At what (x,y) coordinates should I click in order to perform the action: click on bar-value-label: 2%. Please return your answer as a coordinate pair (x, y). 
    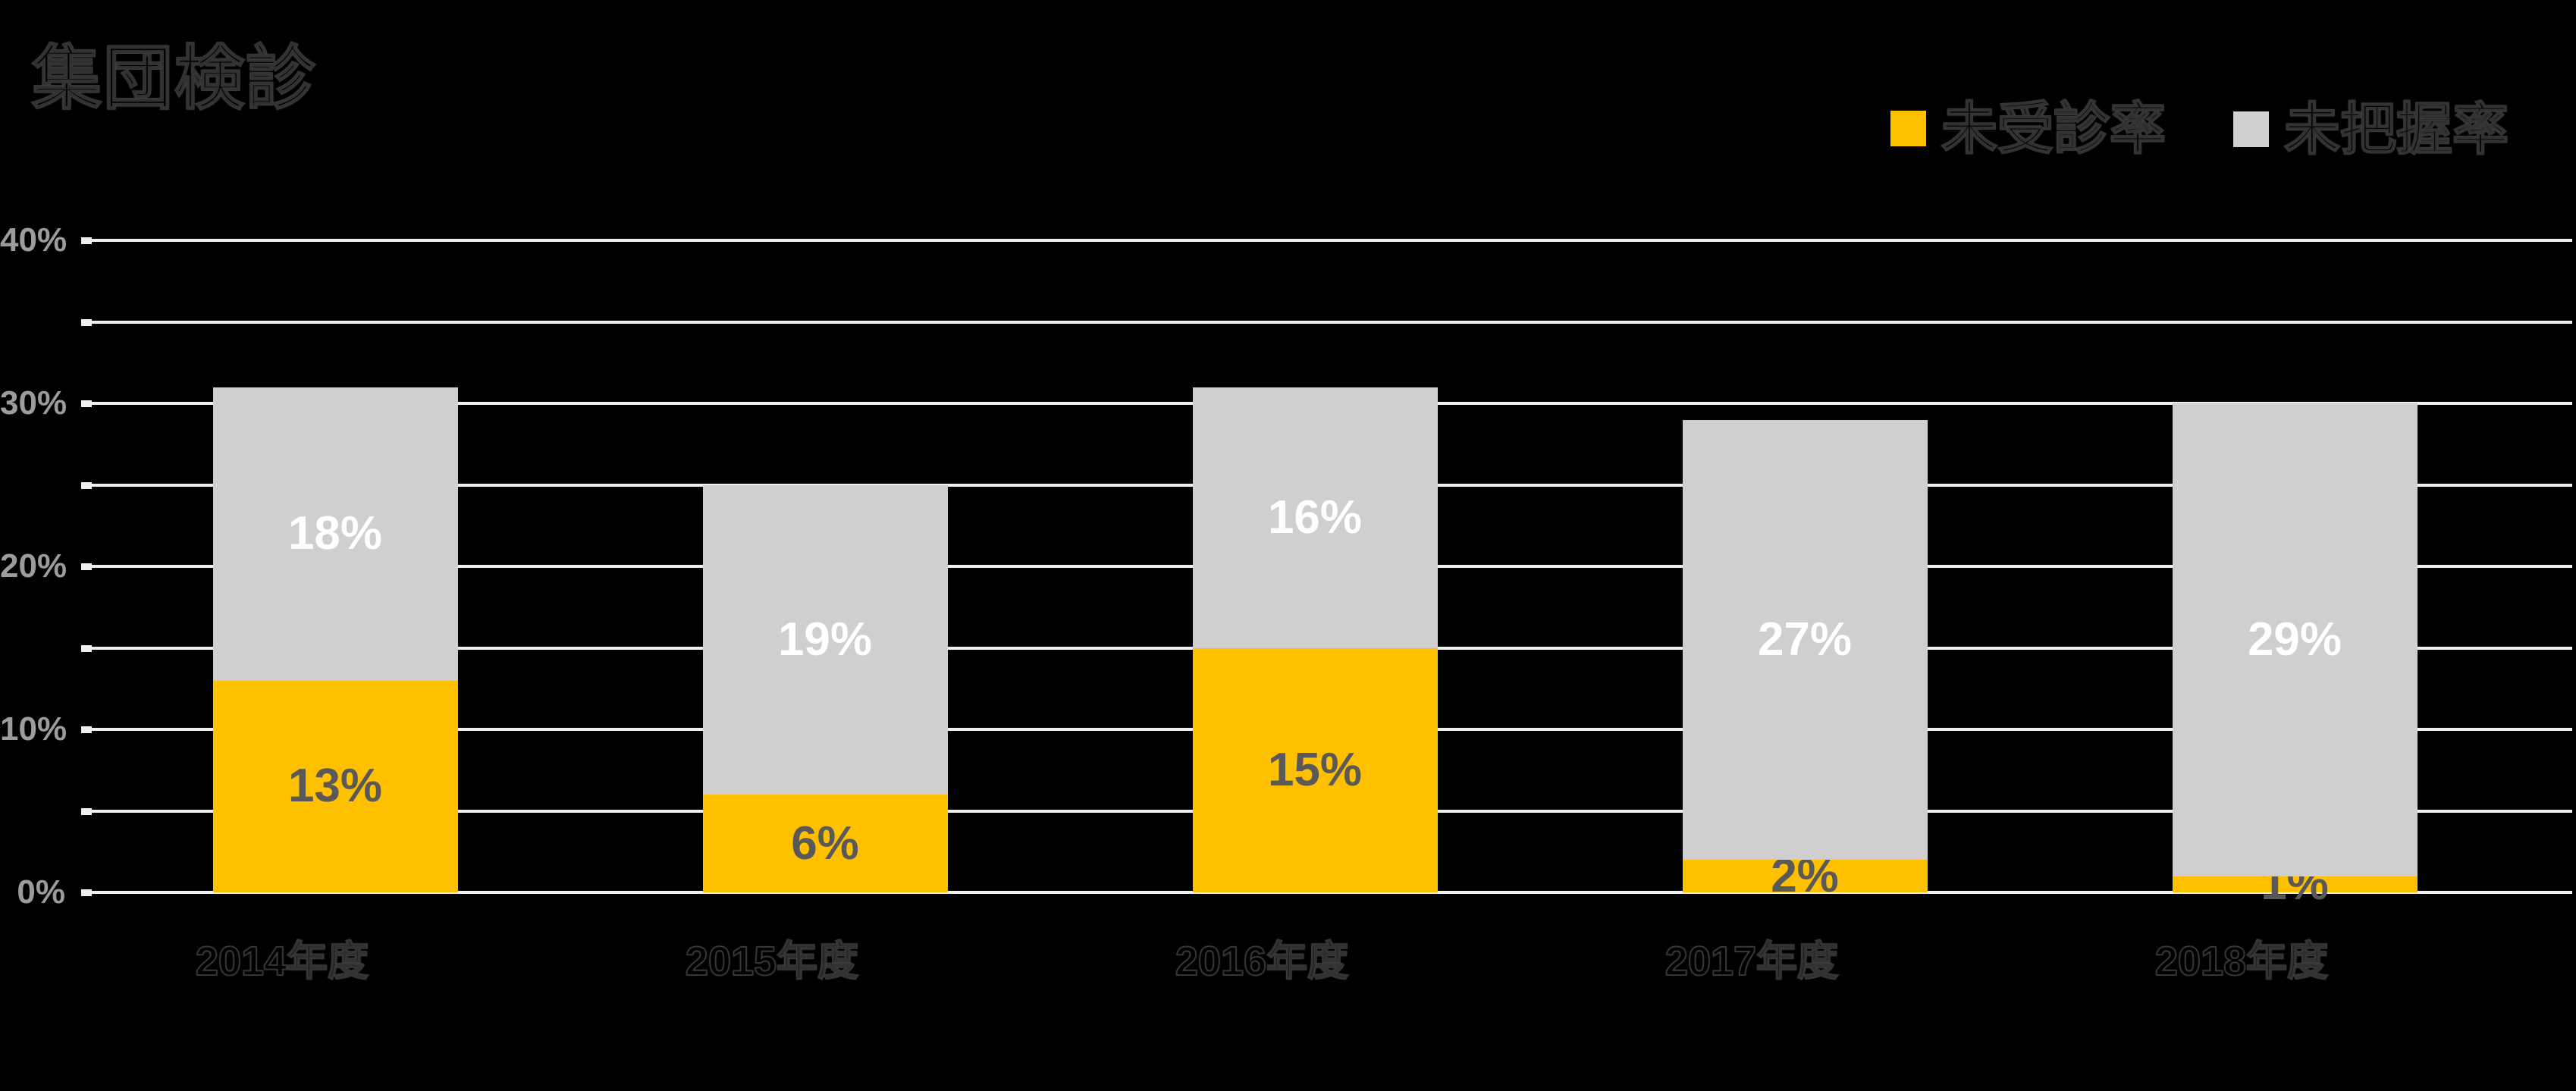
    Looking at the image, I should click on (1805, 876).